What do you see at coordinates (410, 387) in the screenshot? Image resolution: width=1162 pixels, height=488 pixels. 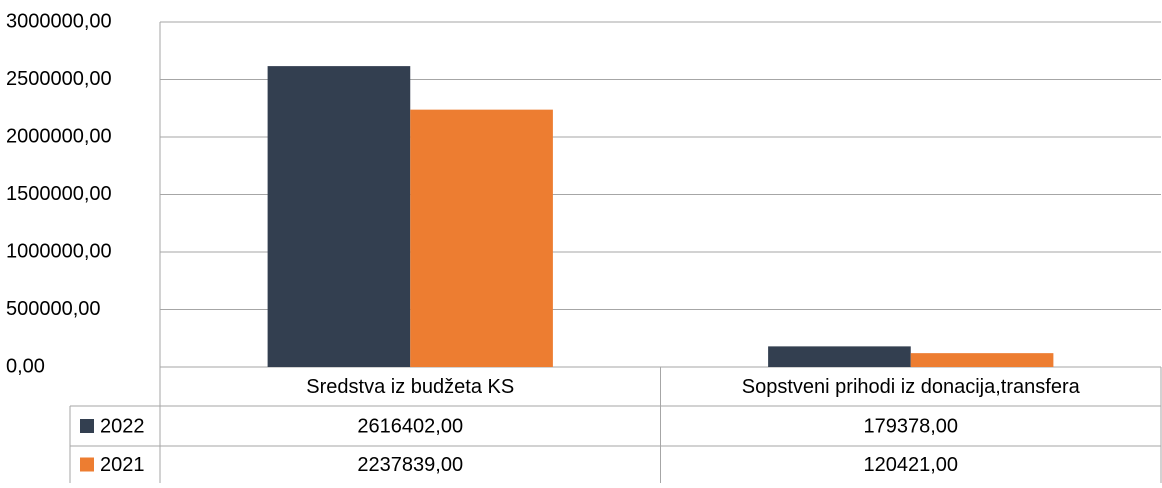 I see `x-tick-label: Sredstva iz budžeta KS` at bounding box center [410, 387].